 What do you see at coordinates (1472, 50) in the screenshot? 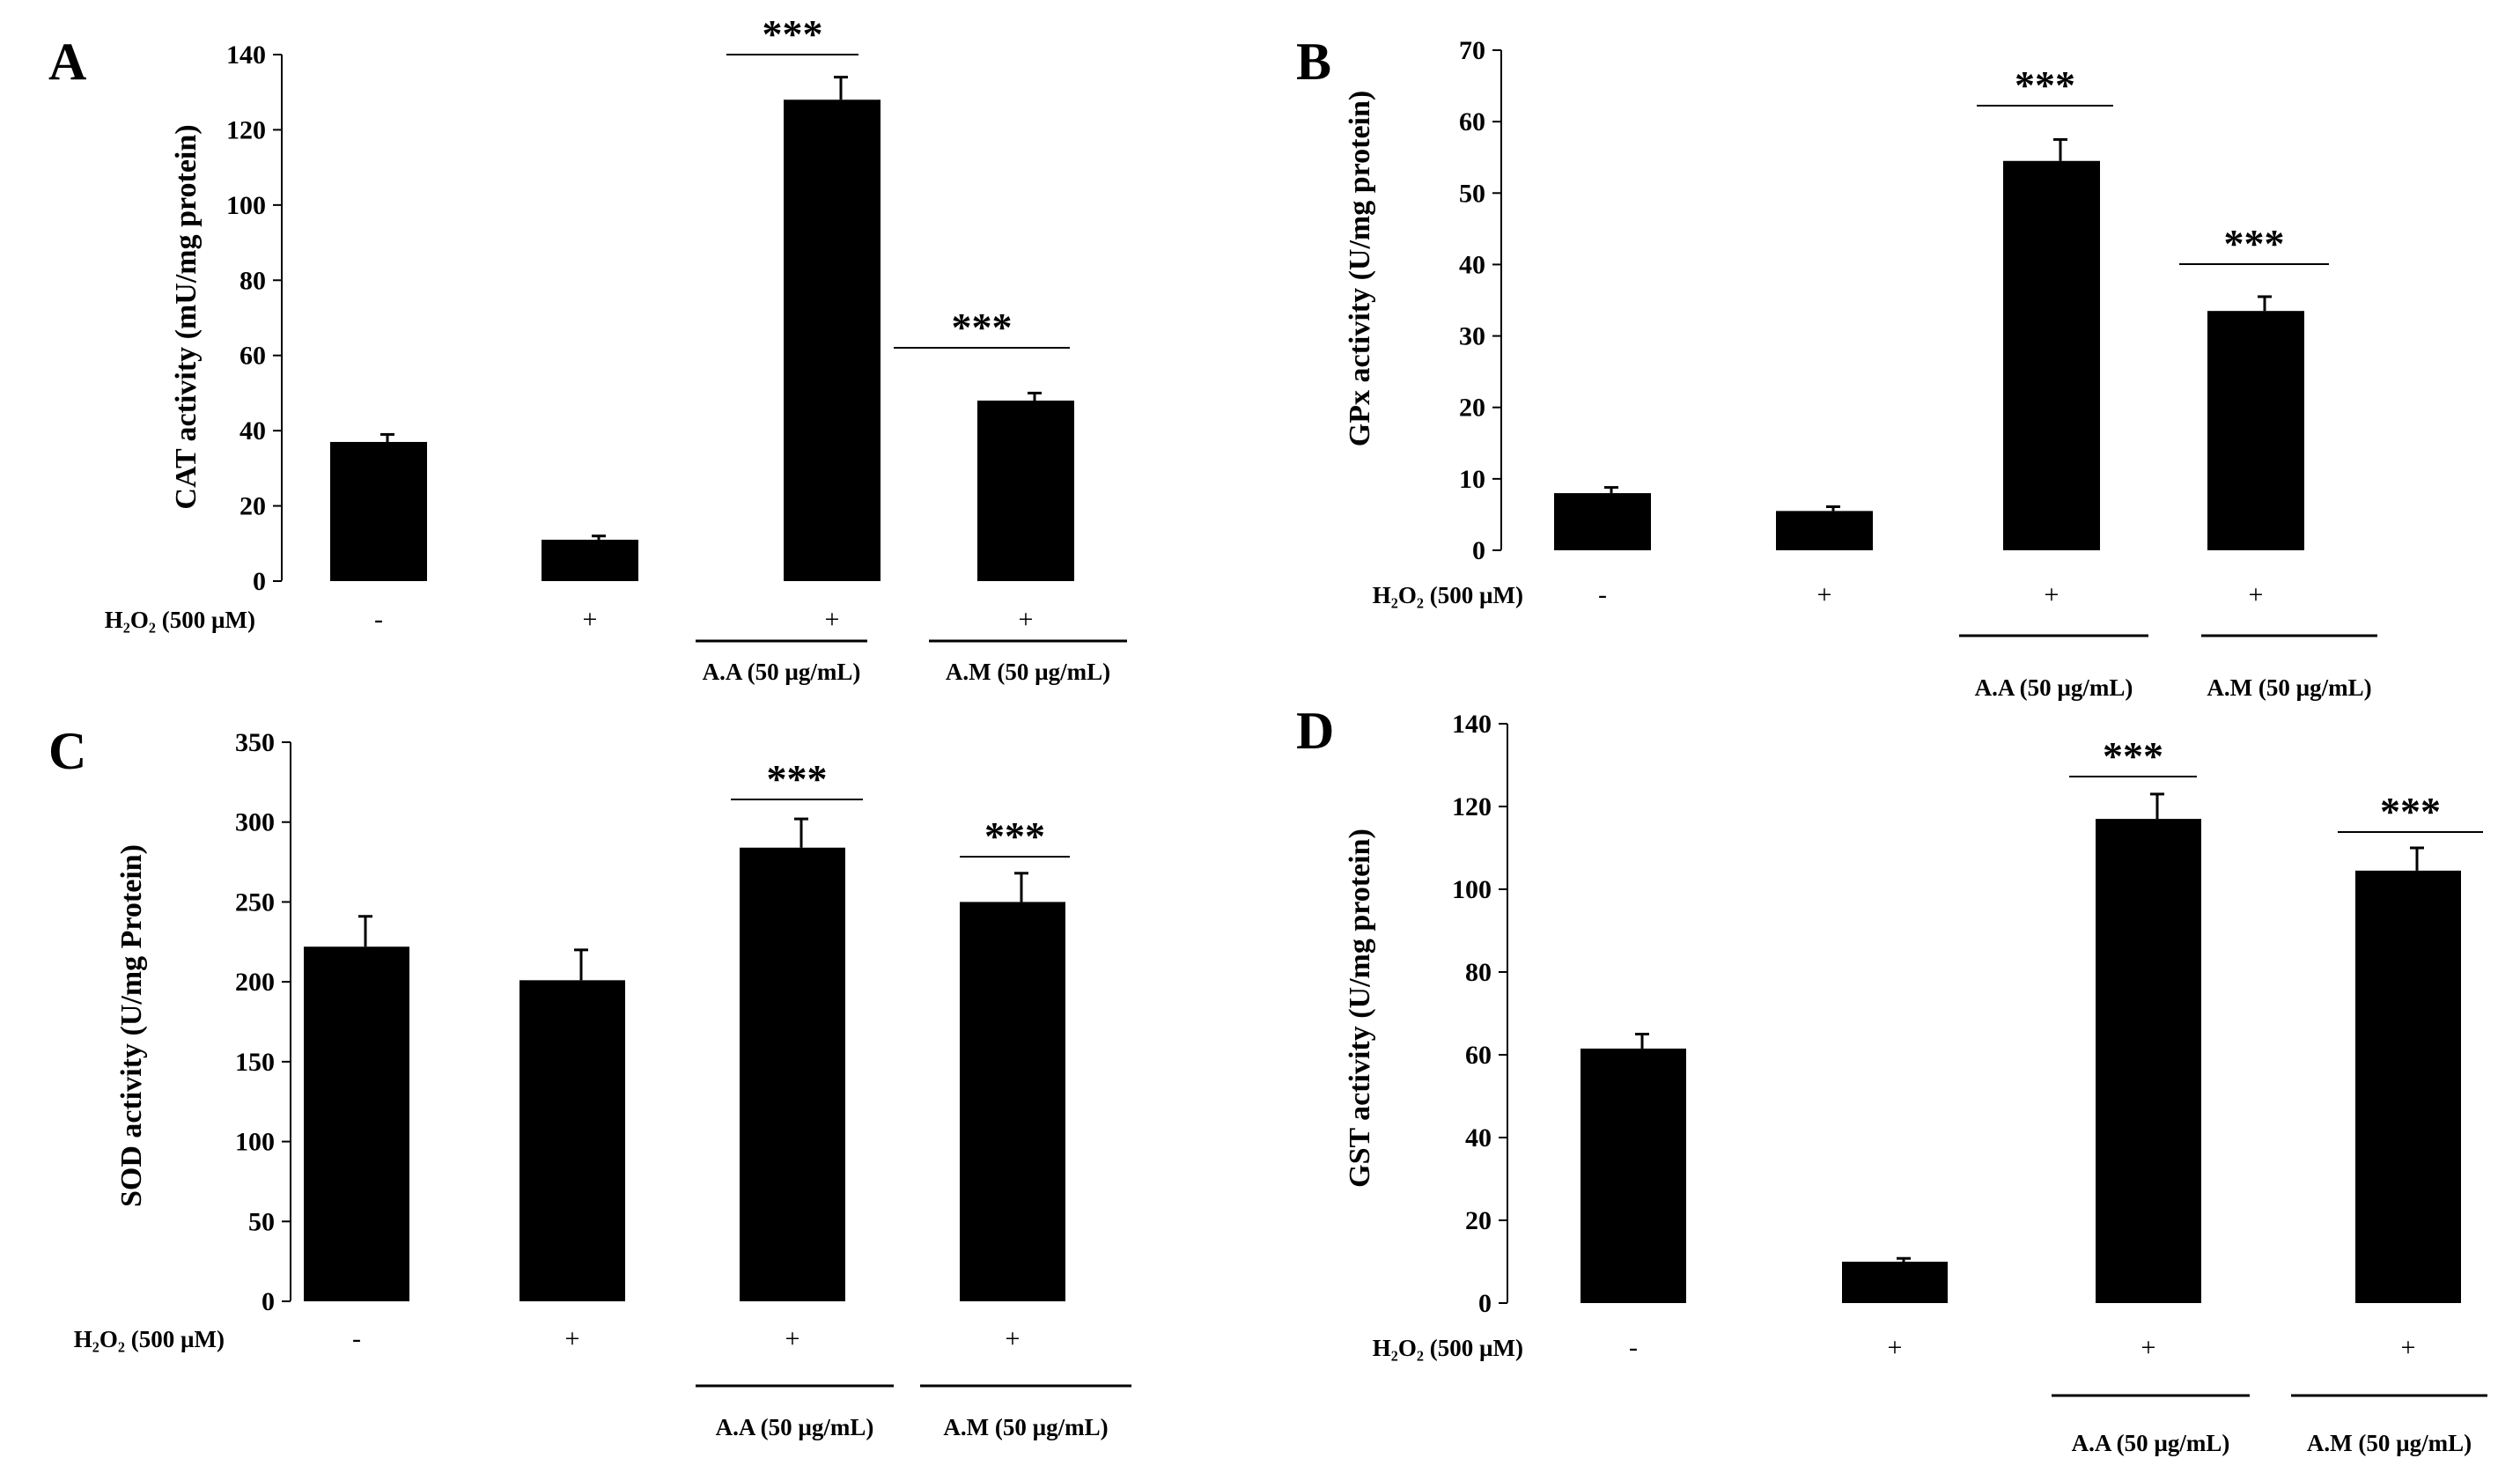
I see `y-tick-label: 70` at bounding box center [1472, 50].